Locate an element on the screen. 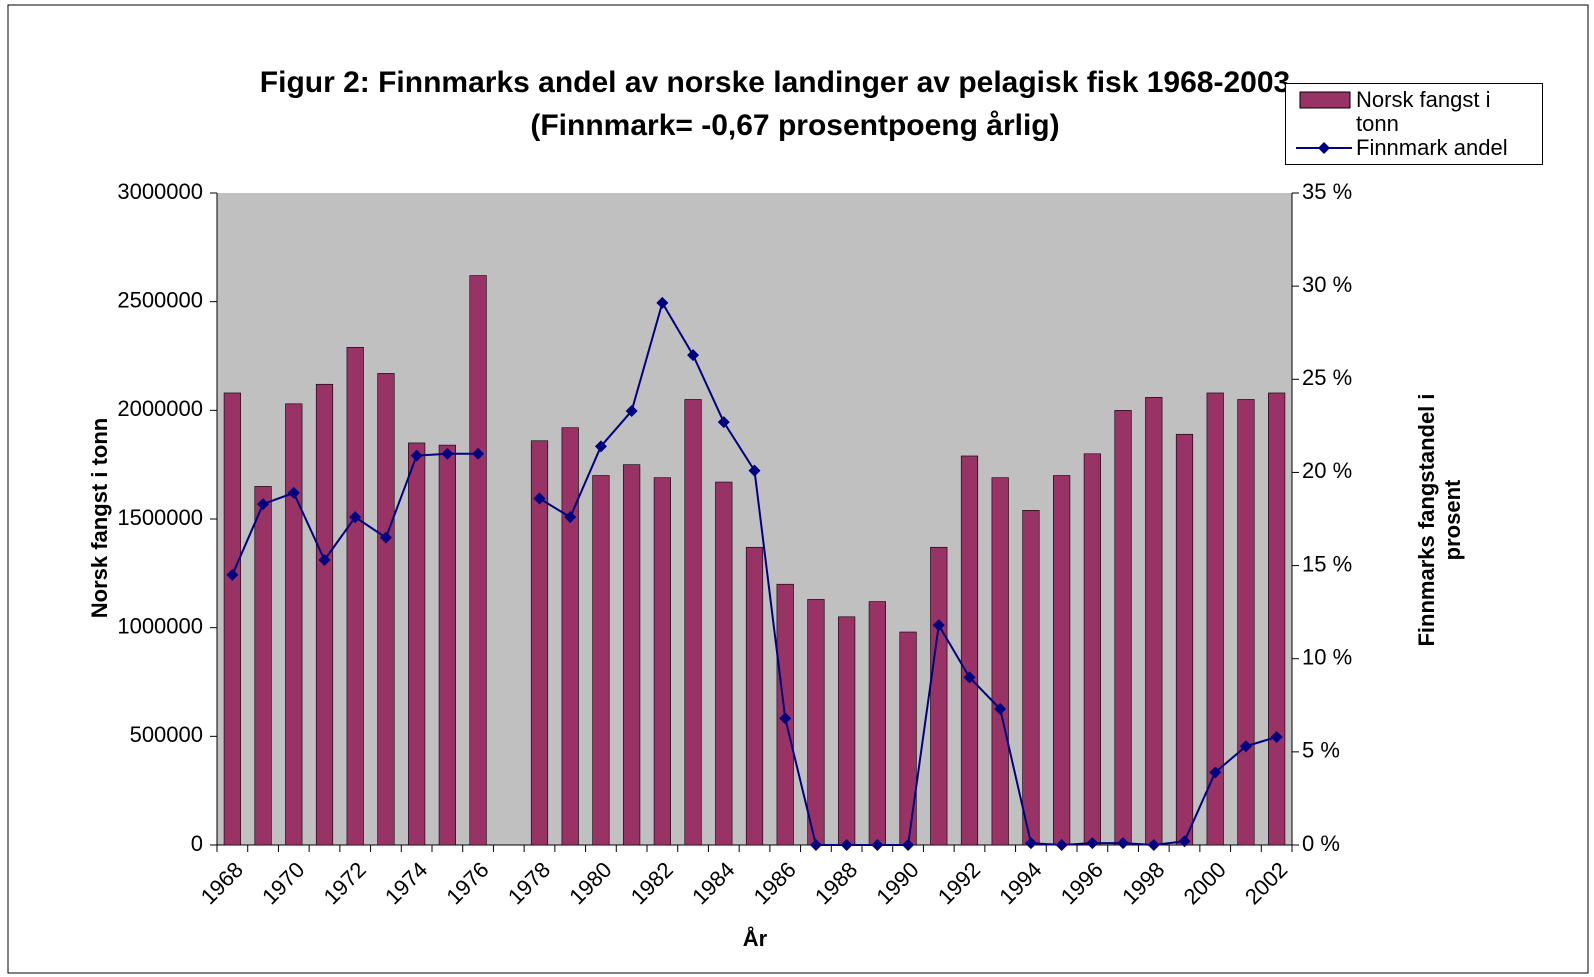 Image resolution: width=1594 pixels, height=977 pixels. x-tick-label: 2000 is located at coordinates (1205, 883).